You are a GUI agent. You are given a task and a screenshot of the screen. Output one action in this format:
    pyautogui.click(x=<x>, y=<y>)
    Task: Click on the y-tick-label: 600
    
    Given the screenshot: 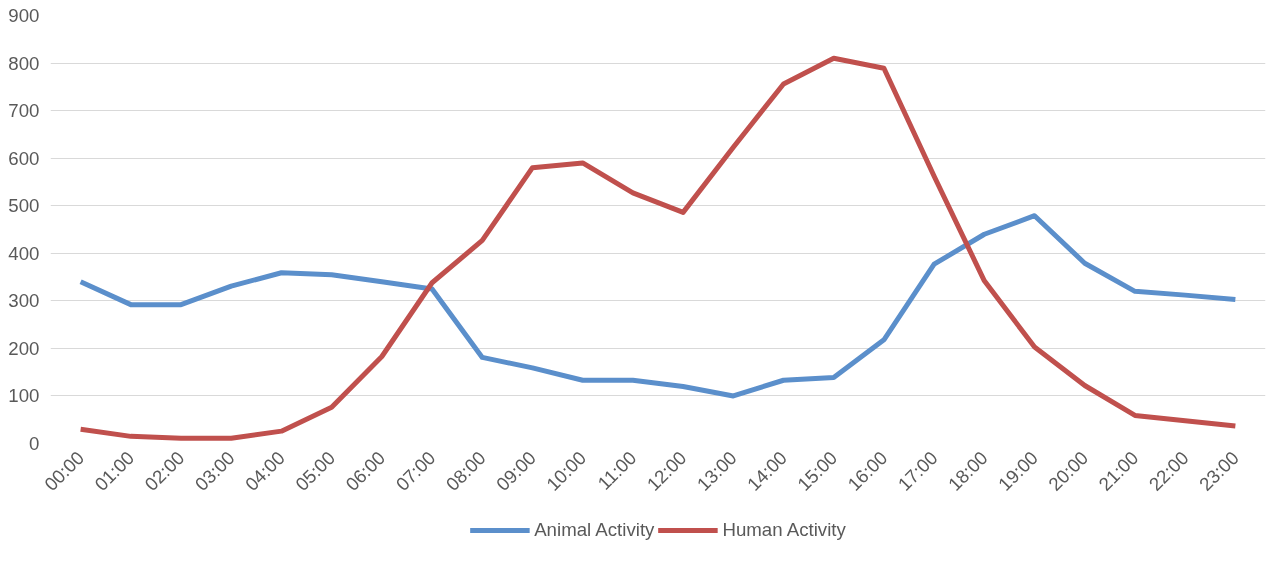 What is the action you would take?
    pyautogui.click(x=24, y=158)
    